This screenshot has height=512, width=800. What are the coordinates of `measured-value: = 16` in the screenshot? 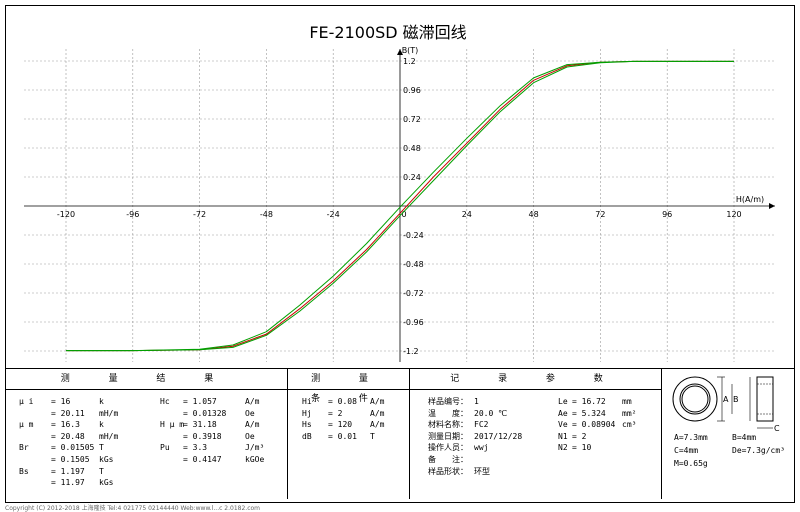 It's located at (61, 401).